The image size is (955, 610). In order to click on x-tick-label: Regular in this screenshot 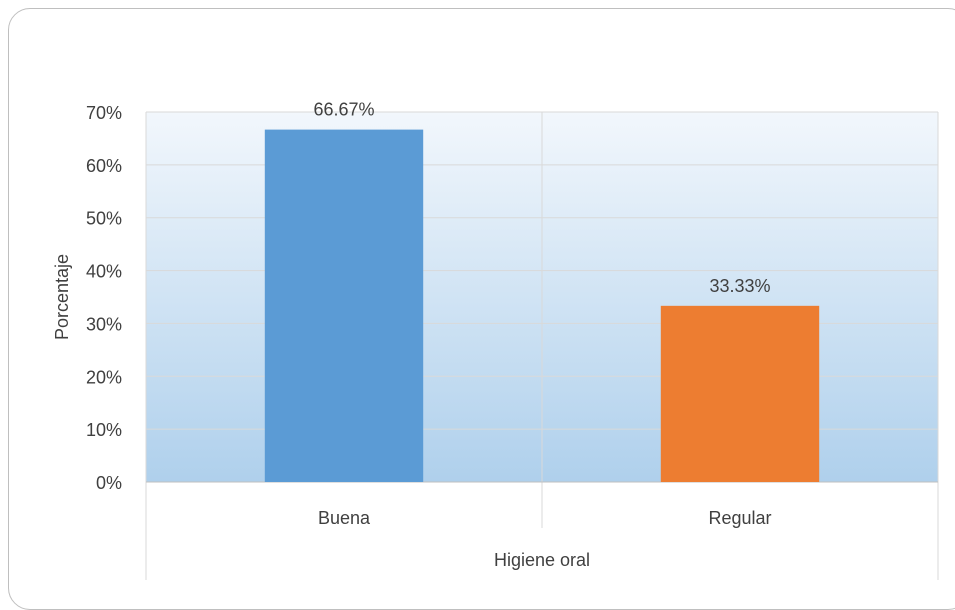, I will do `click(739, 518)`.